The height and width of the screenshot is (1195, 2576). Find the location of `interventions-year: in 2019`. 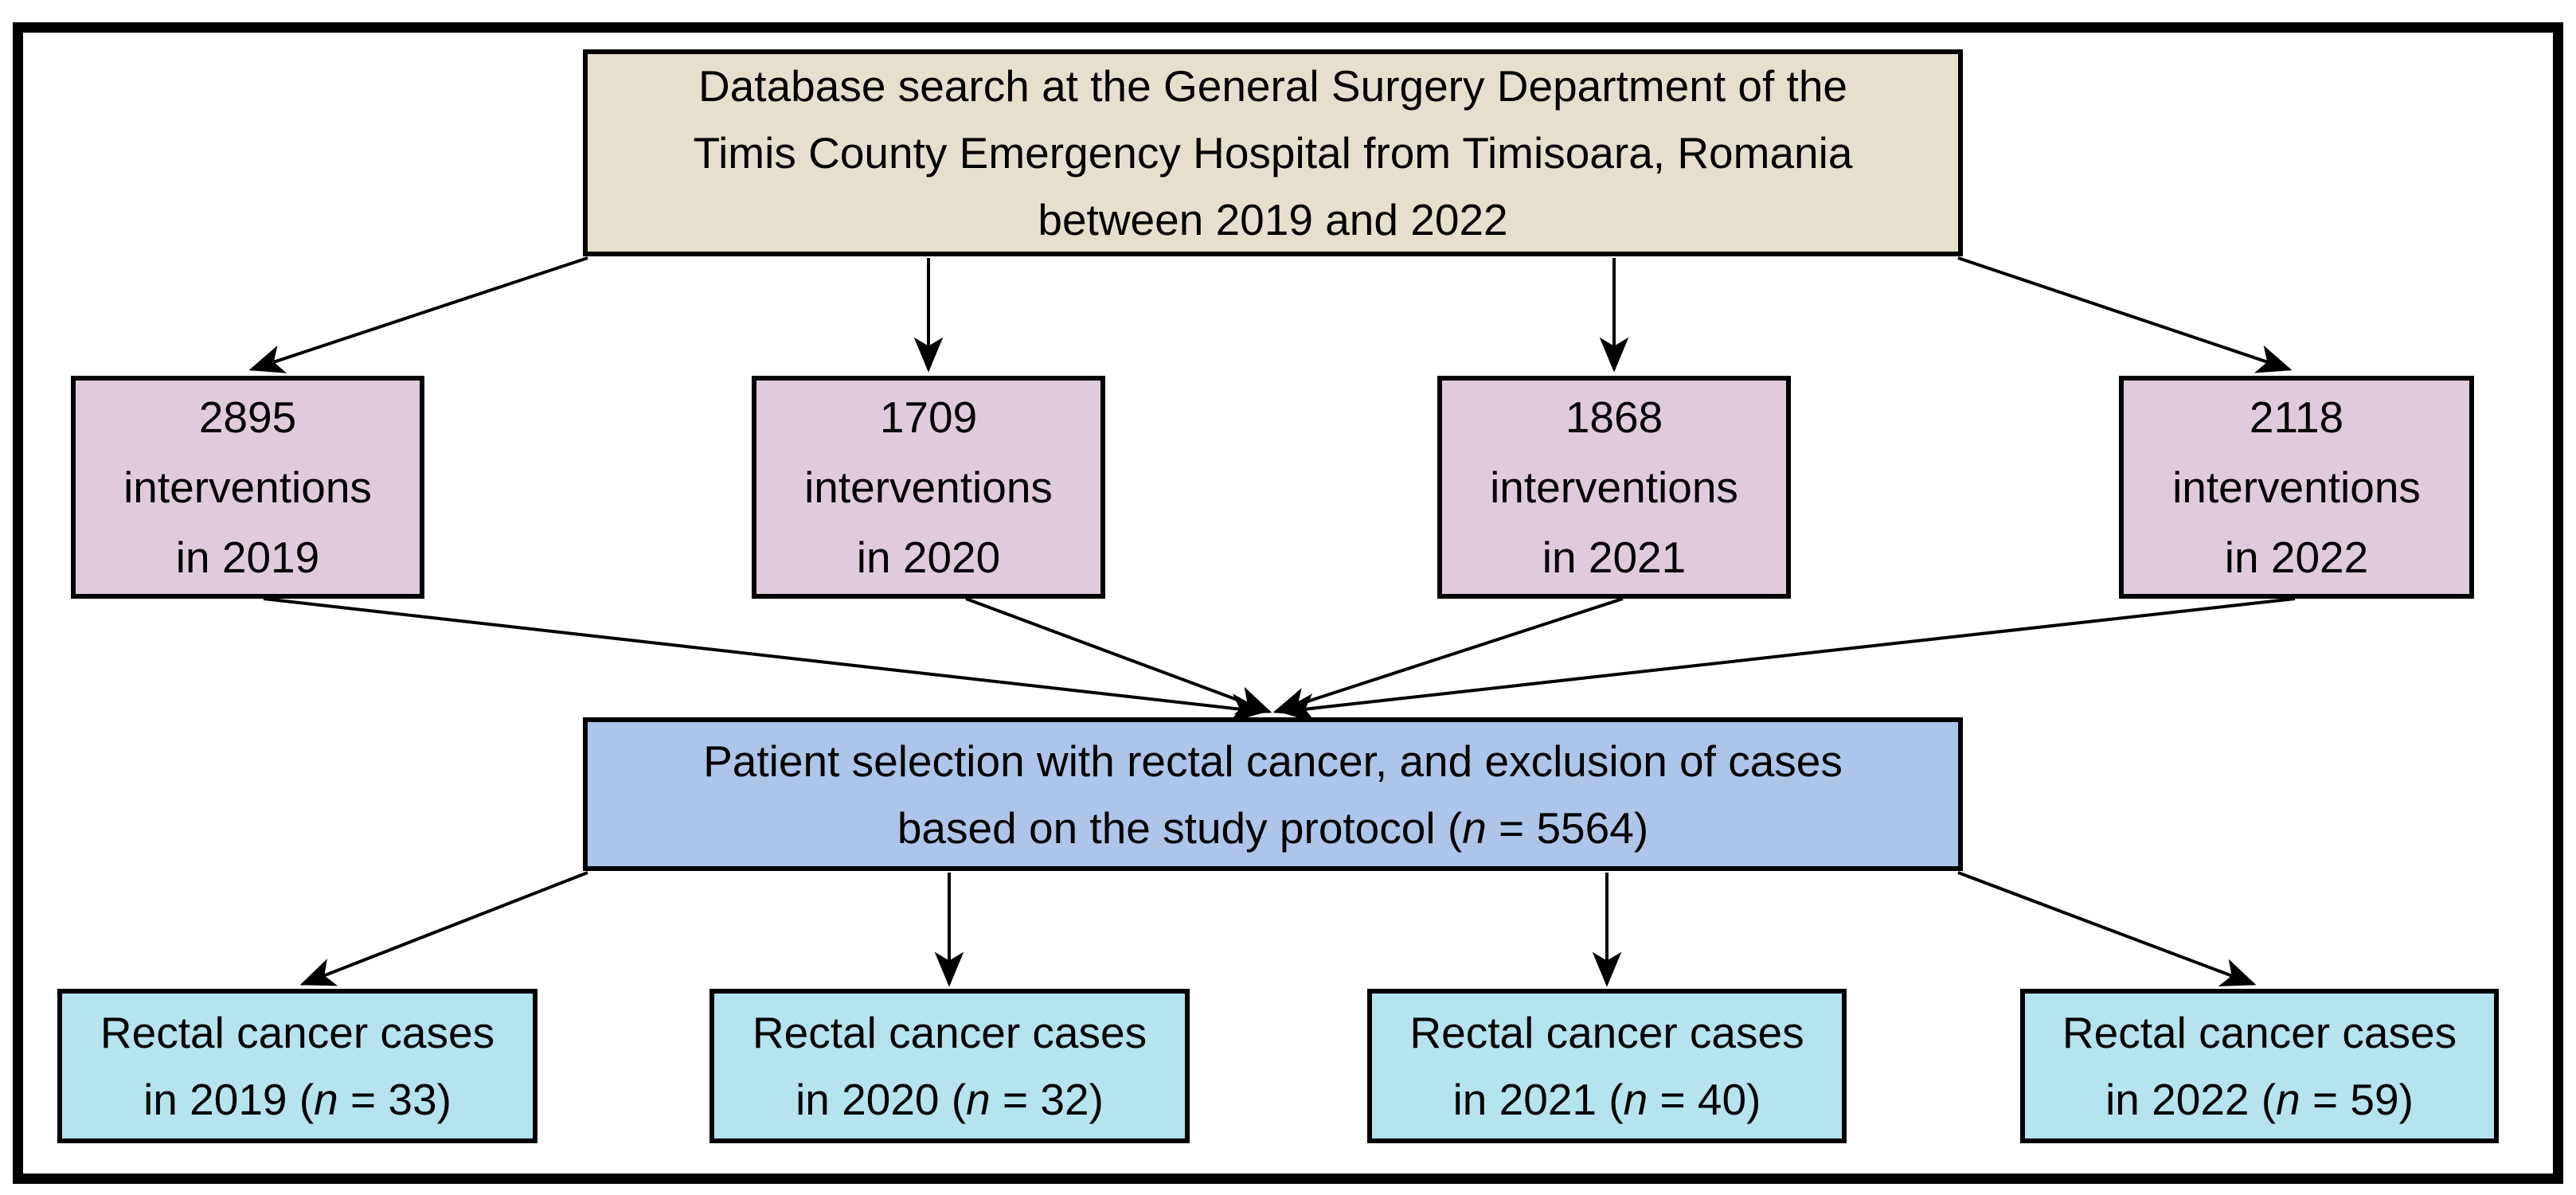

interventions-year: in 2019 is located at coordinates (248, 557).